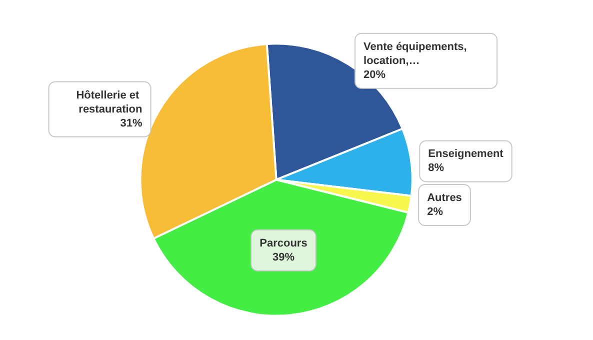  What do you see at coordinates (375, 74) in the screenshot?
I see `data-label: 20%` at bounding box center [375, 74].